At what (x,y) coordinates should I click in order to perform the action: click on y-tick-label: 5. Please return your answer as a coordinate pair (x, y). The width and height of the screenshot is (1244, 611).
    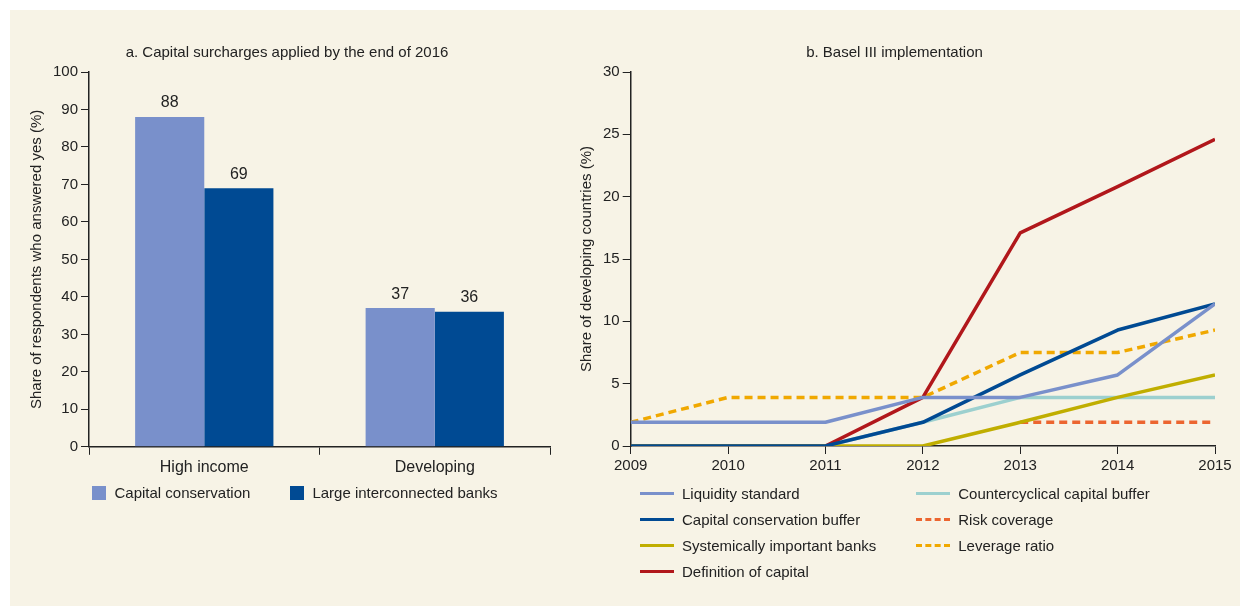
    Looking at the image, I should click on (615, 382).